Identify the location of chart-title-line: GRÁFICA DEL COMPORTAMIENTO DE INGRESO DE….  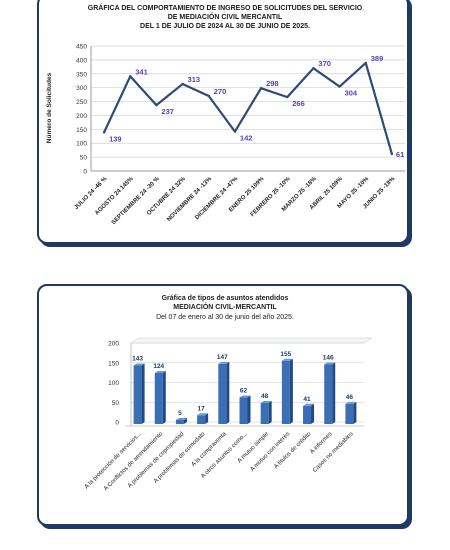
(225, 7).